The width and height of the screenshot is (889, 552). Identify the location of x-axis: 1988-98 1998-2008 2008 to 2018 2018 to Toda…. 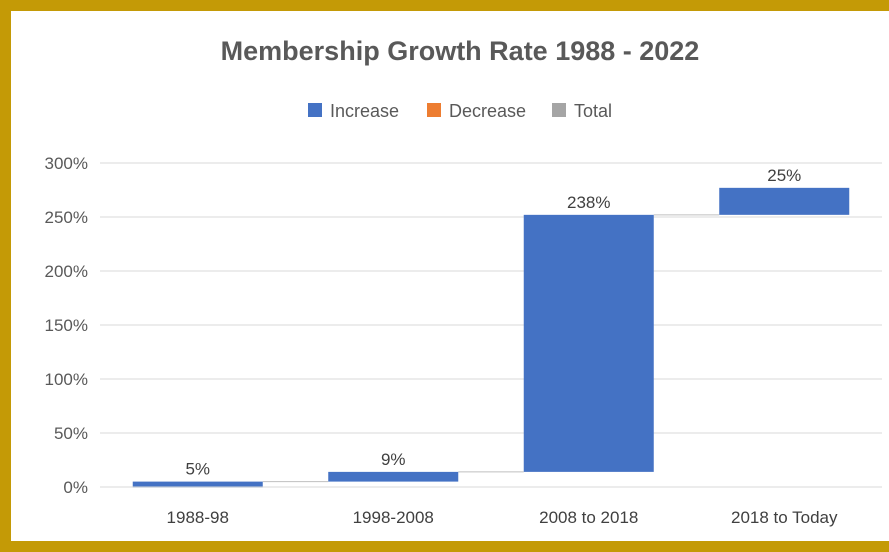
(491, 506).